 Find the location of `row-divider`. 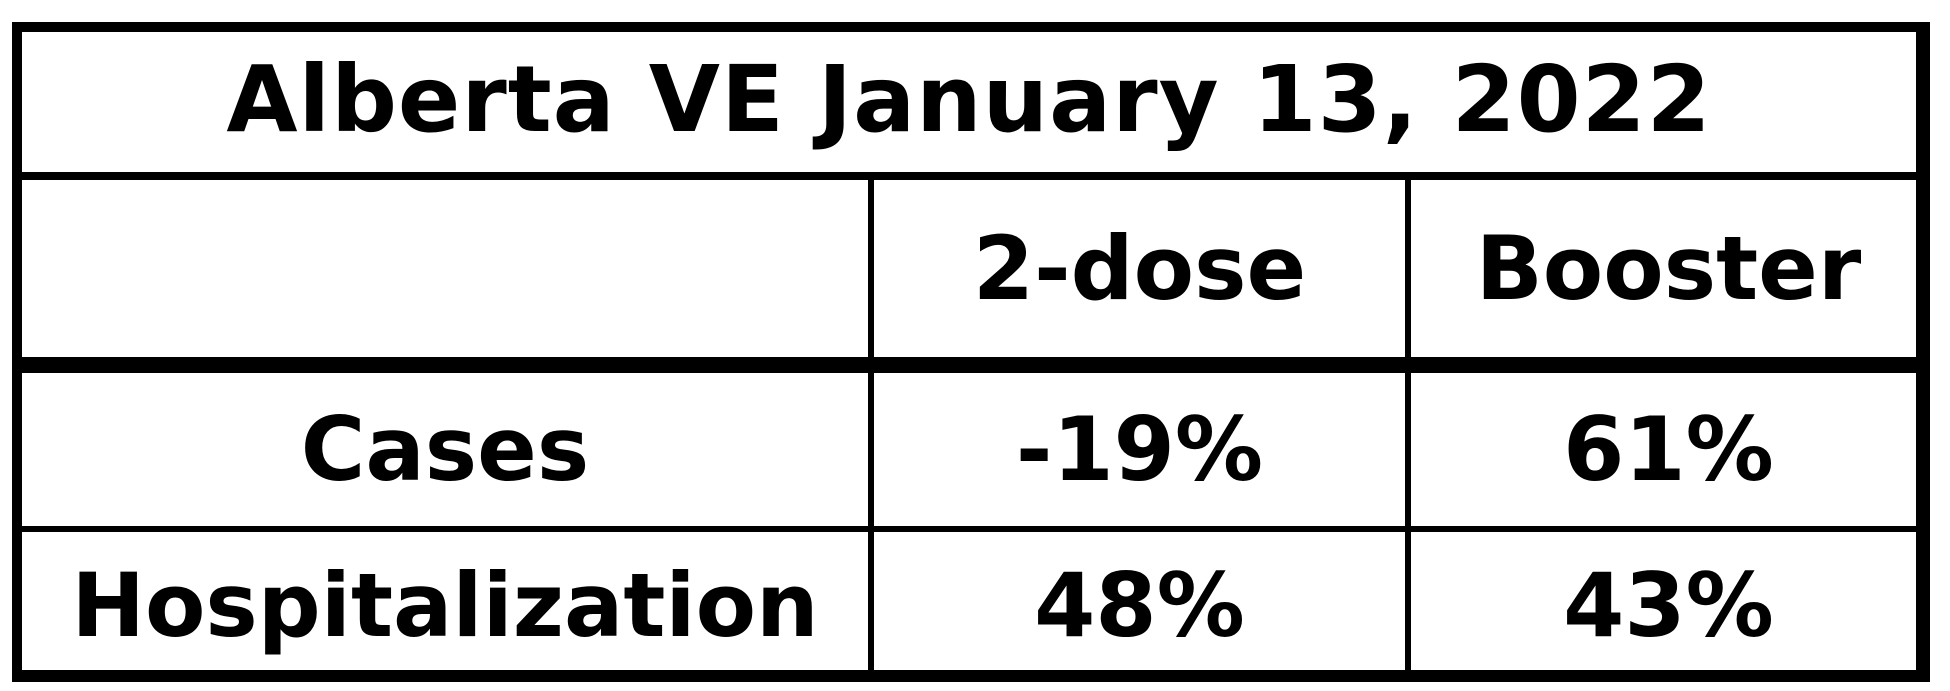

row-divider is located at coordinates (969, 529).